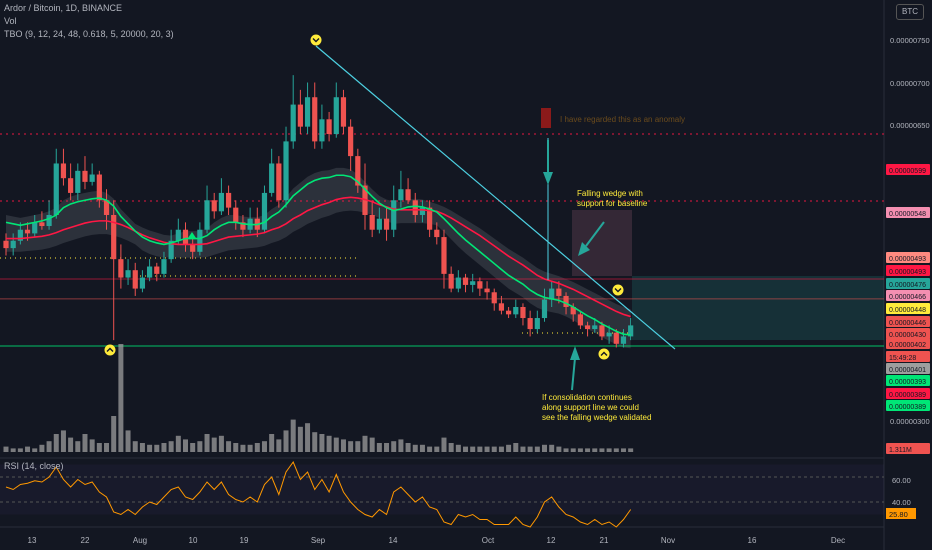 The width and height of the screenshot is (932, 550). What do you see at coordinates (595, 234) in the screenshot?
I see `up-arrow-shaft` at bounding box center [595, 234].